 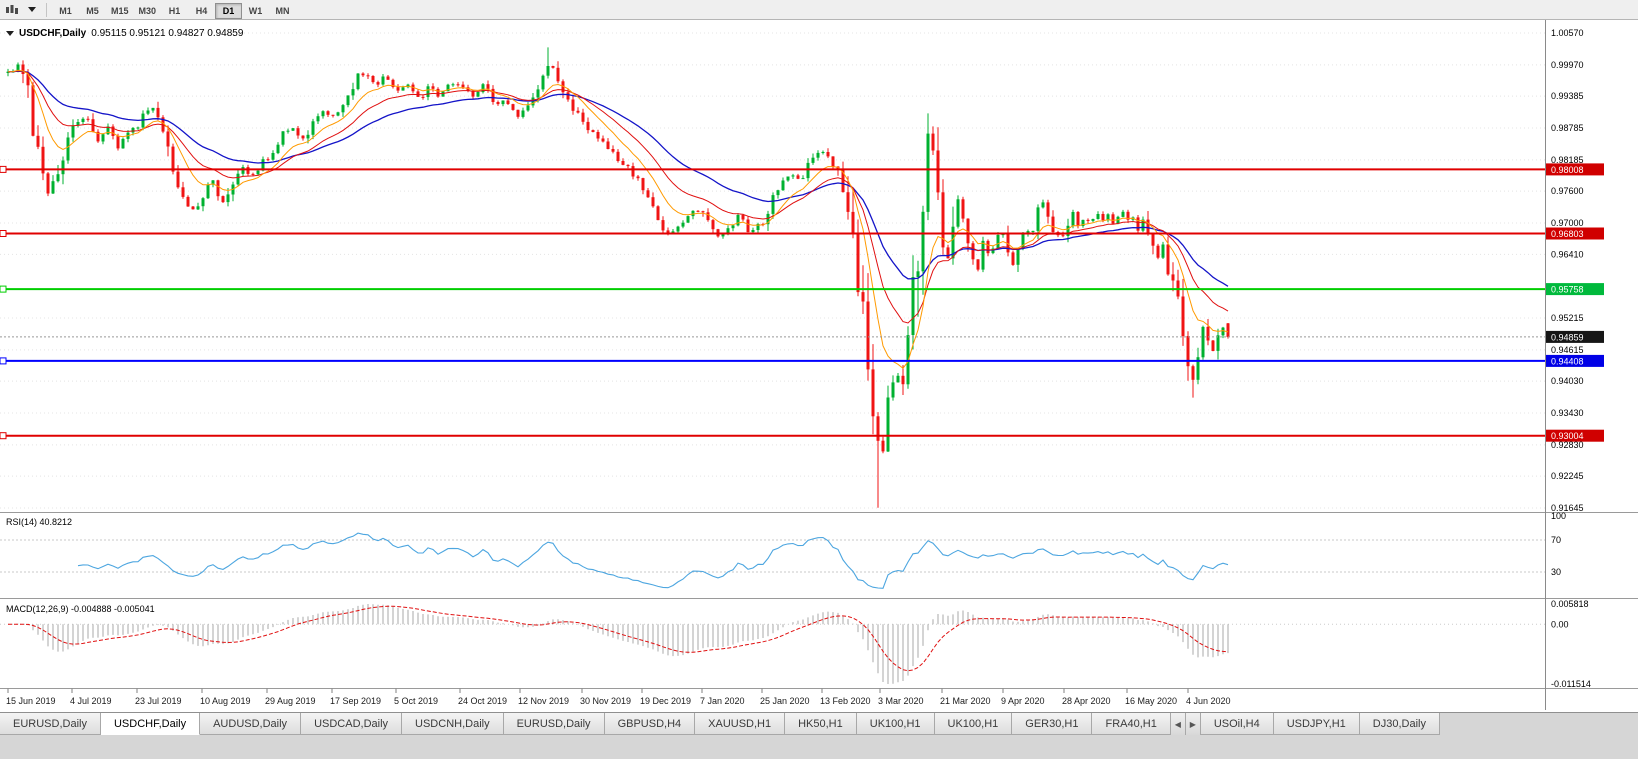 I want to click on svg-text: 0.91645, so click(x=1567, y=508).